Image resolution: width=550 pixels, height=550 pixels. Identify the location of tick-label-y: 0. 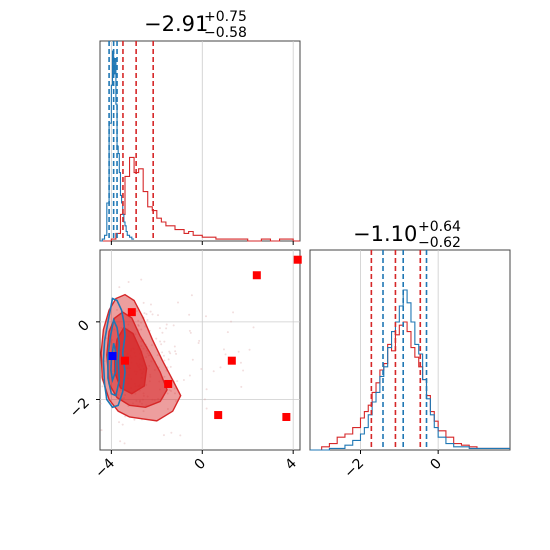
(84, 326).